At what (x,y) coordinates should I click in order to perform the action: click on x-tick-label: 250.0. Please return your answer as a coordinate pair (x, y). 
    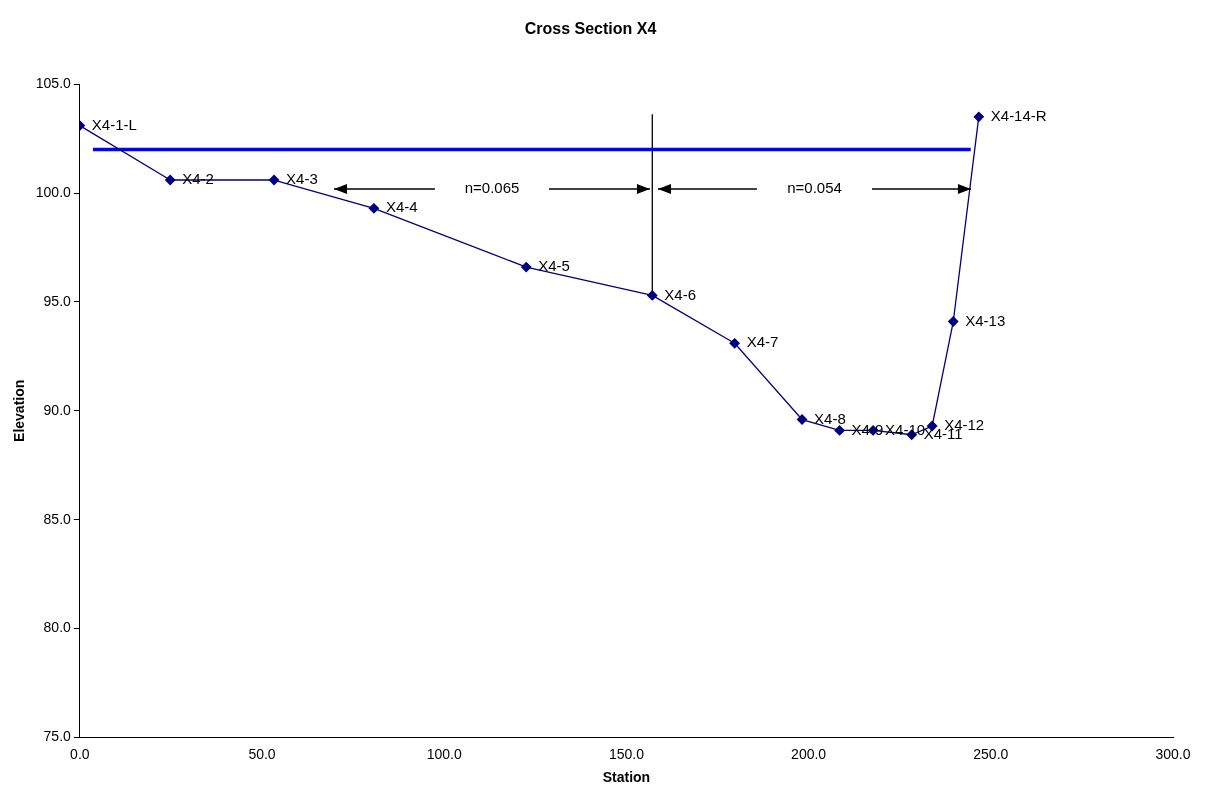
    Looking at the image, I should click on (991, 753).